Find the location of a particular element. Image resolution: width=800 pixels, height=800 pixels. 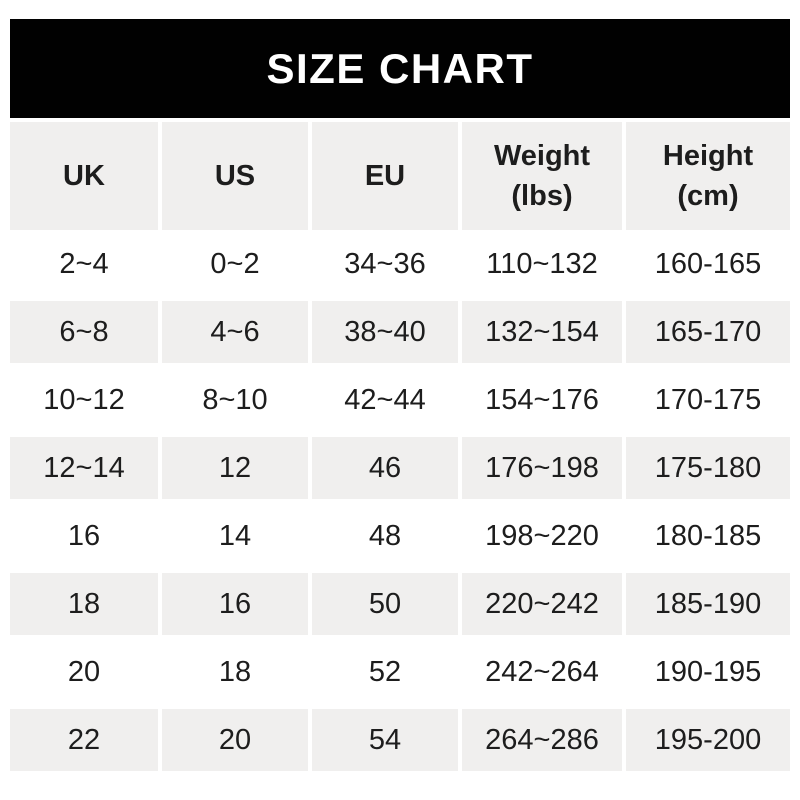

table-row: 12~14 12 46 176~198 175-180 is located at coordinates (400, 468).